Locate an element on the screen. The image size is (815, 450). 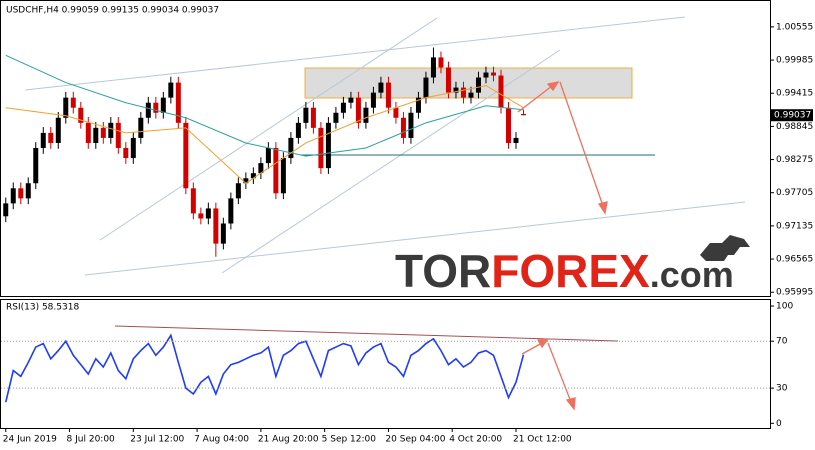
x-tick-label: 7 Aug 04:00 is located at coordinates (221, 440).